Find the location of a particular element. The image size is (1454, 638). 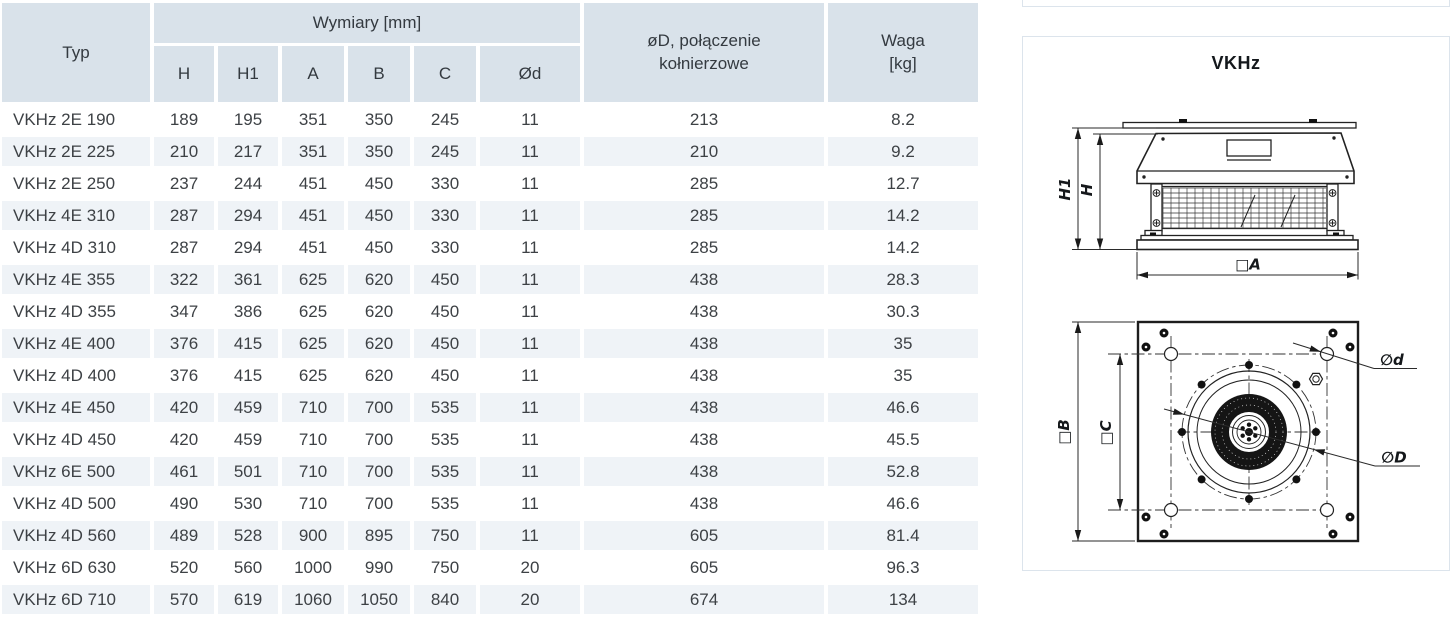

cell-h: 489 is located at coordinates (184, 535).